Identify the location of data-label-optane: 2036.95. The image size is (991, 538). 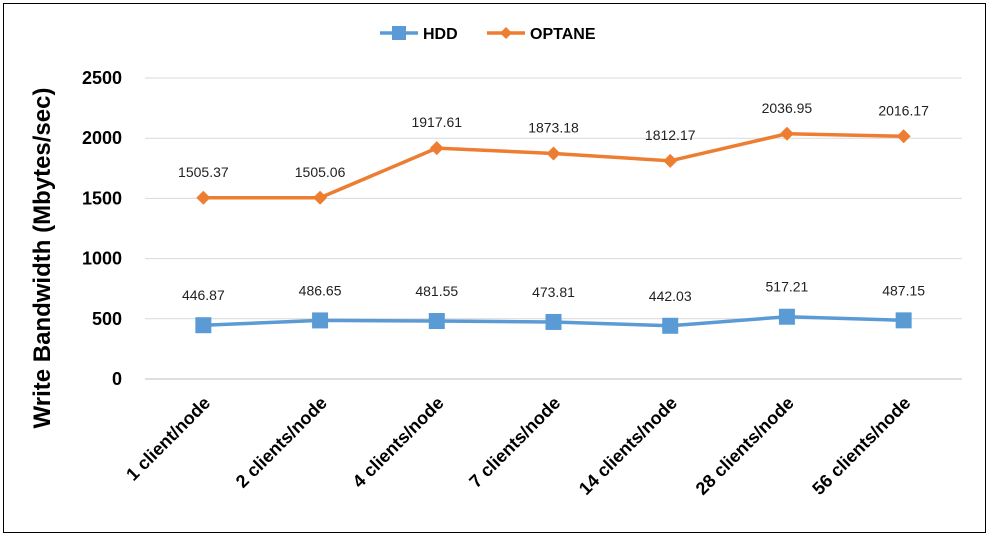
(787, 108).